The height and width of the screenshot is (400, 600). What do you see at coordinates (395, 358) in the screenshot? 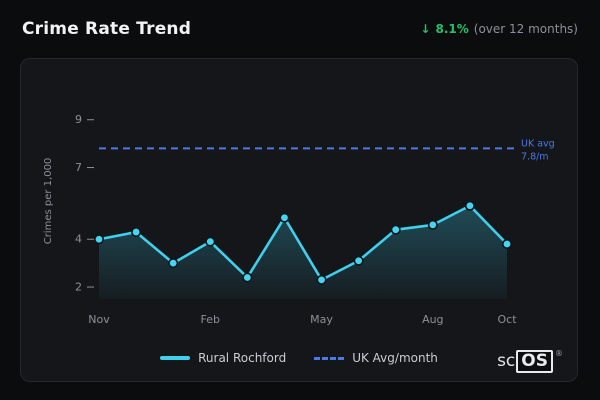
I see `legend-label: UK Avg/month` at bounding box center [395, 358].